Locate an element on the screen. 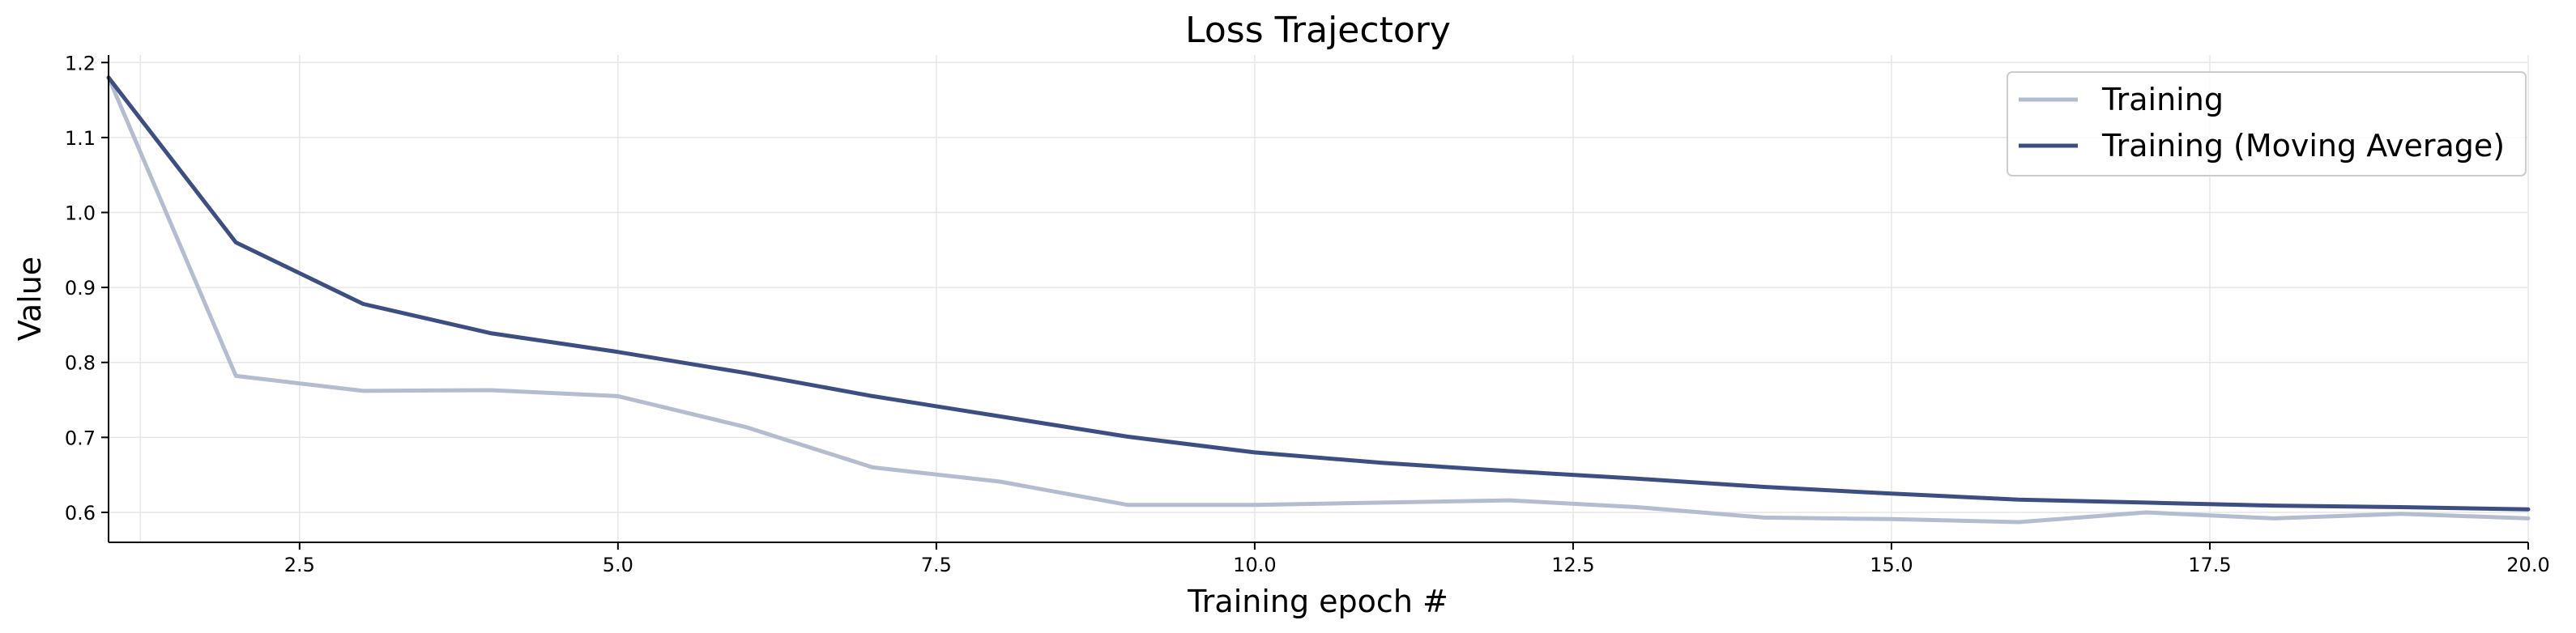 This screenshot has height=633, width=2576. x-axis-title: Training epoch # is located at coordinates (1318, 601).